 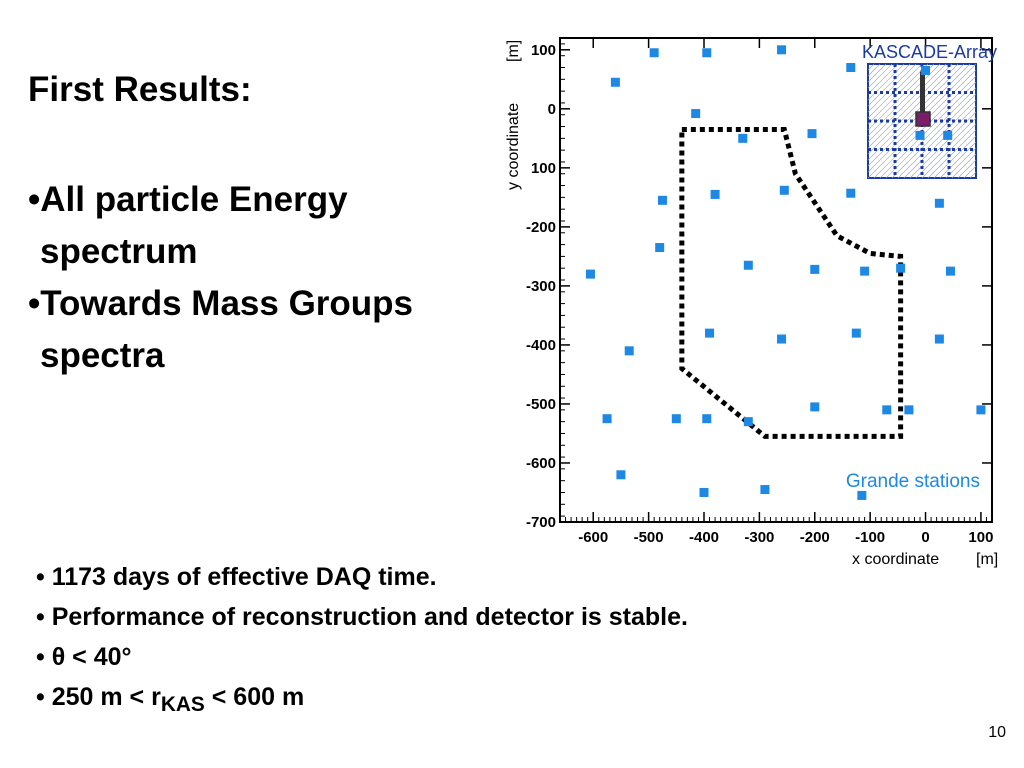 What do you see at coordinates (98, 697) in the screenshot?
I see `note-distance-prefix: • 250 m < r` at bounding box center [98, 697].